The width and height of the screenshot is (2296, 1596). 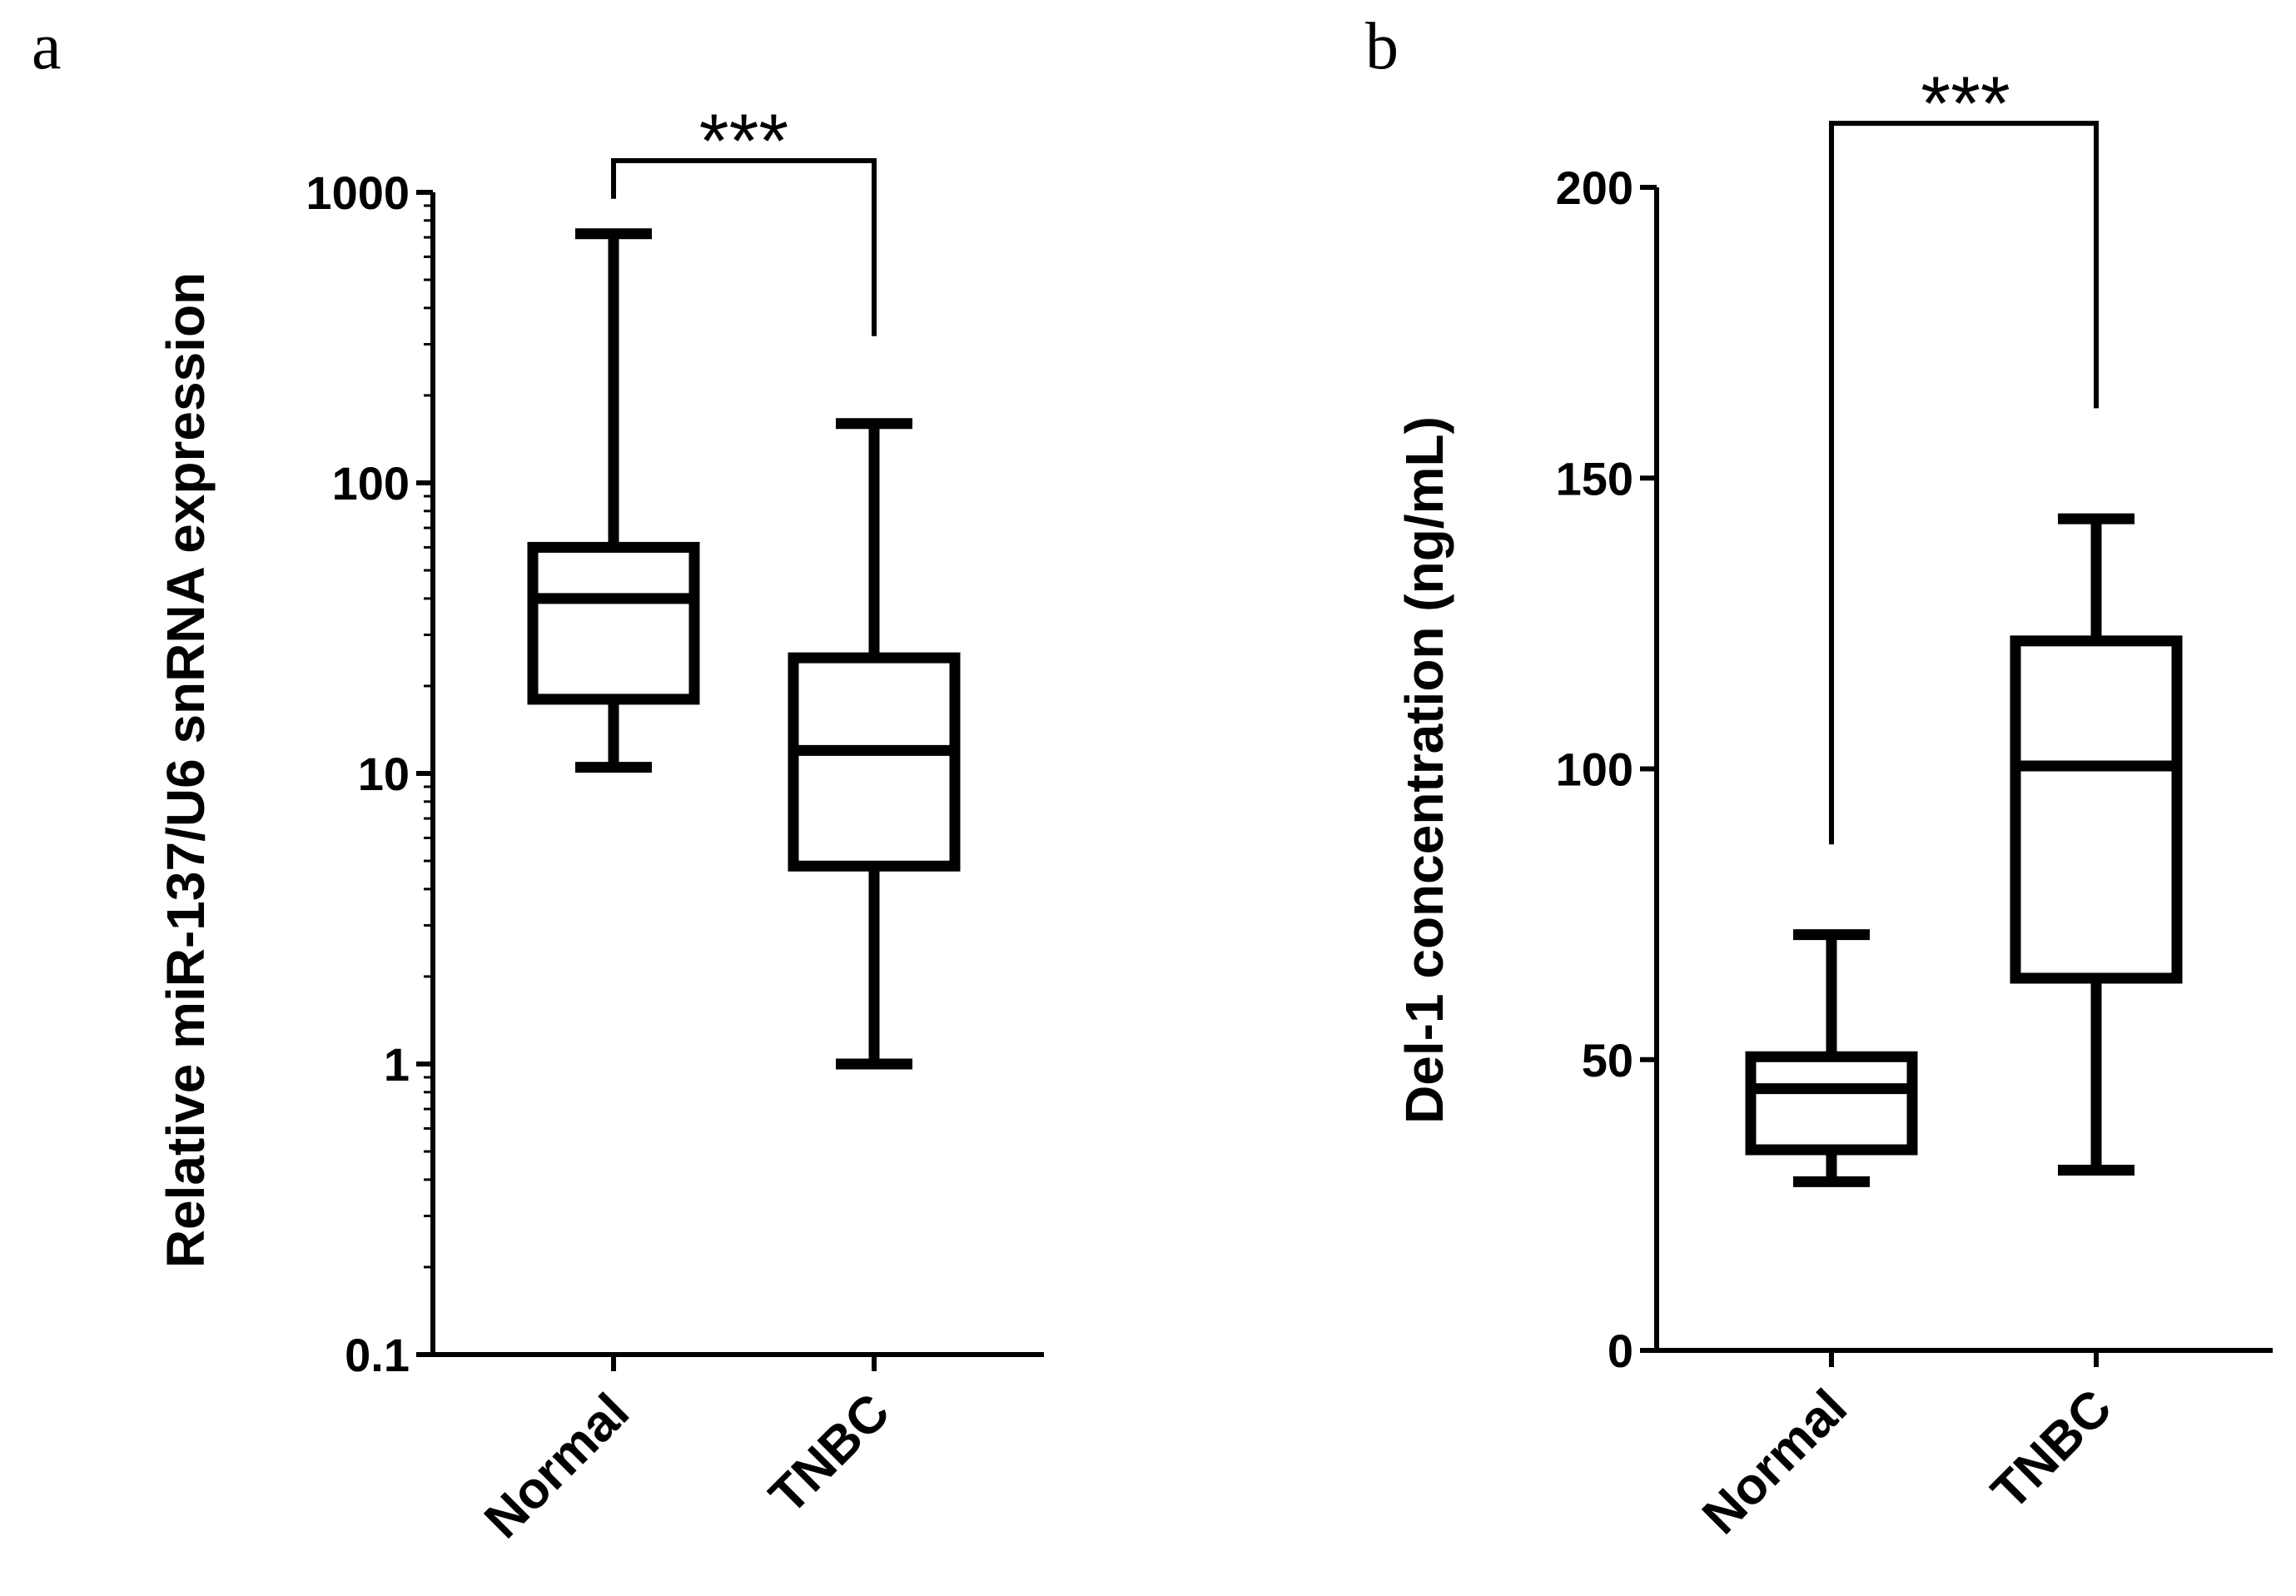 I want to click on category-labels-b: Normal TNBC, so click(x=1908, y=1462).